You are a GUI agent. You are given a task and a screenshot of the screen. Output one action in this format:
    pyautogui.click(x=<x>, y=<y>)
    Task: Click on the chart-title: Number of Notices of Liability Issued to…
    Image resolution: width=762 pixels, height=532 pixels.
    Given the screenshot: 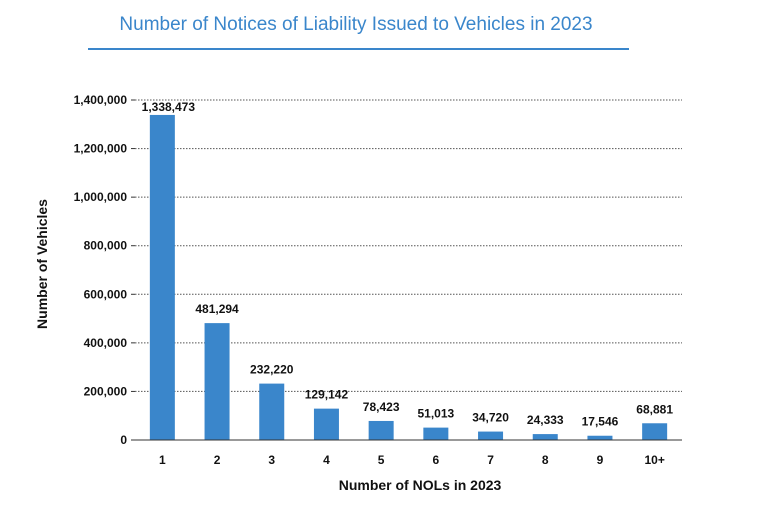 What is the action you would take?
    pyautogui.click(x=356, y=24)
    